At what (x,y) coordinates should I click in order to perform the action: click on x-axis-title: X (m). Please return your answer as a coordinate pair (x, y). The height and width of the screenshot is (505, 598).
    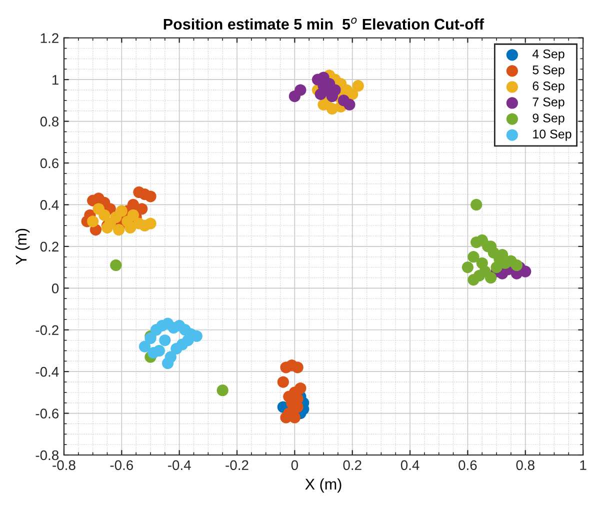
    Looking at the image, I should click on (323, 485).